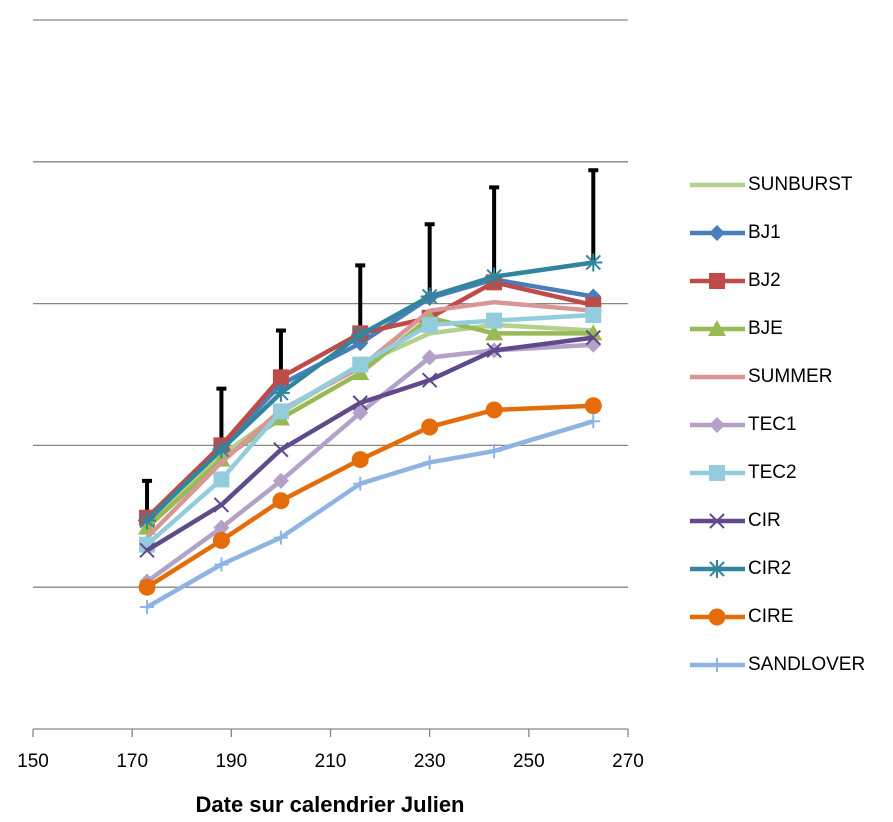  What do you see at coordinates (529, 761) in the screenshot?
I see `x-tick-label: 250` at bounding box center [529, 761].